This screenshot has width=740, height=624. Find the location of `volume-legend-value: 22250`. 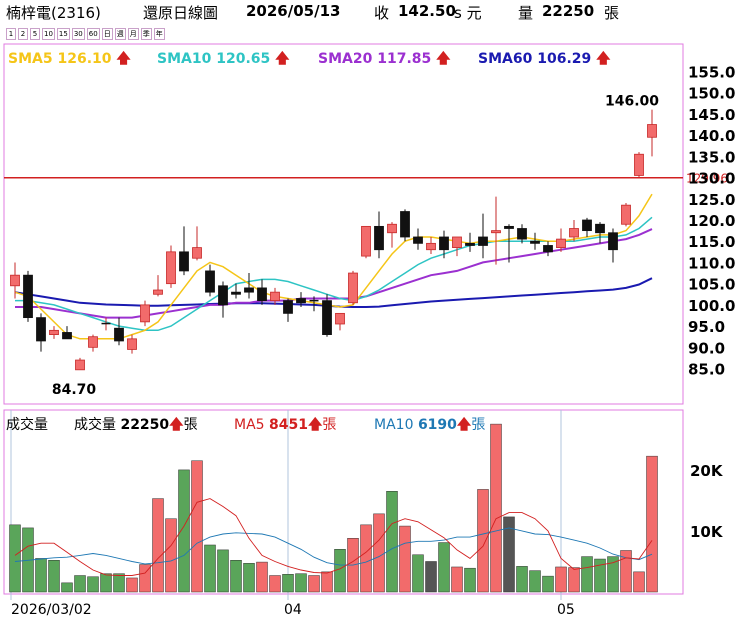

volume-legend-value: 22250 is located at coordinates (145, 425).